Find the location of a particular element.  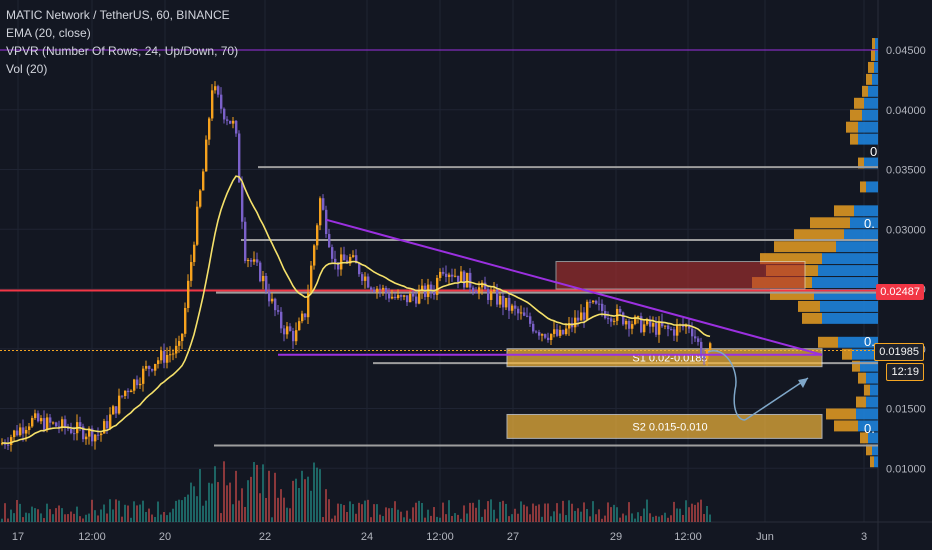

price-tag-last: 0.01985 is located at coordinates (899, 352).